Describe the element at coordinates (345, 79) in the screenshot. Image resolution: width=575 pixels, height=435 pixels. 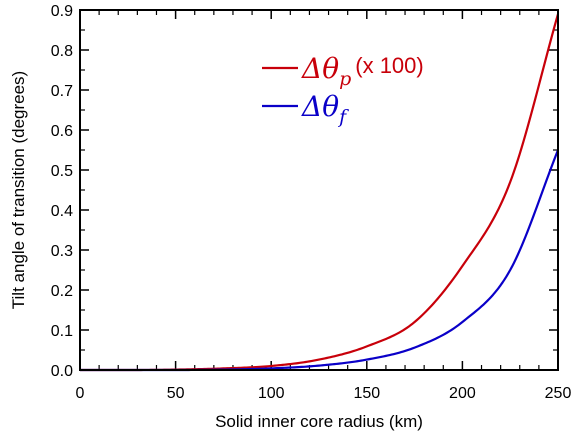
I see `legend-subscript: p` at that location.